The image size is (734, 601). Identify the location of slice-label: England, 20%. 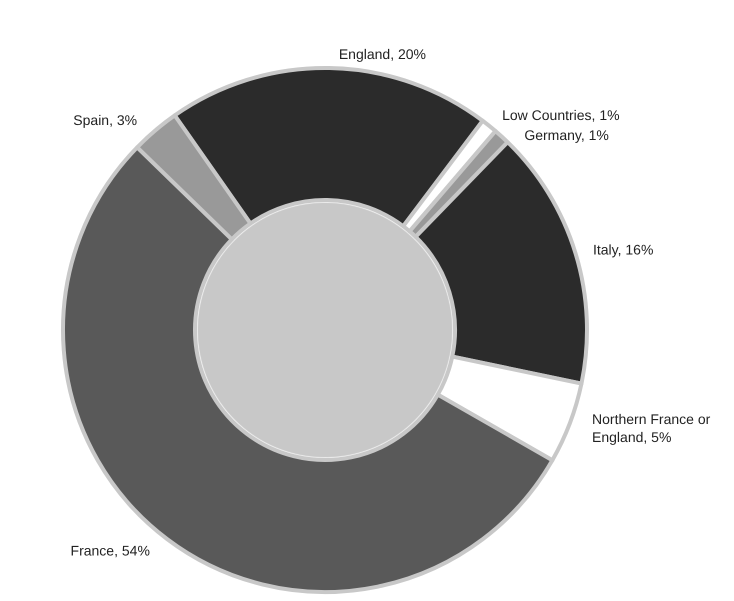
(382, 54).